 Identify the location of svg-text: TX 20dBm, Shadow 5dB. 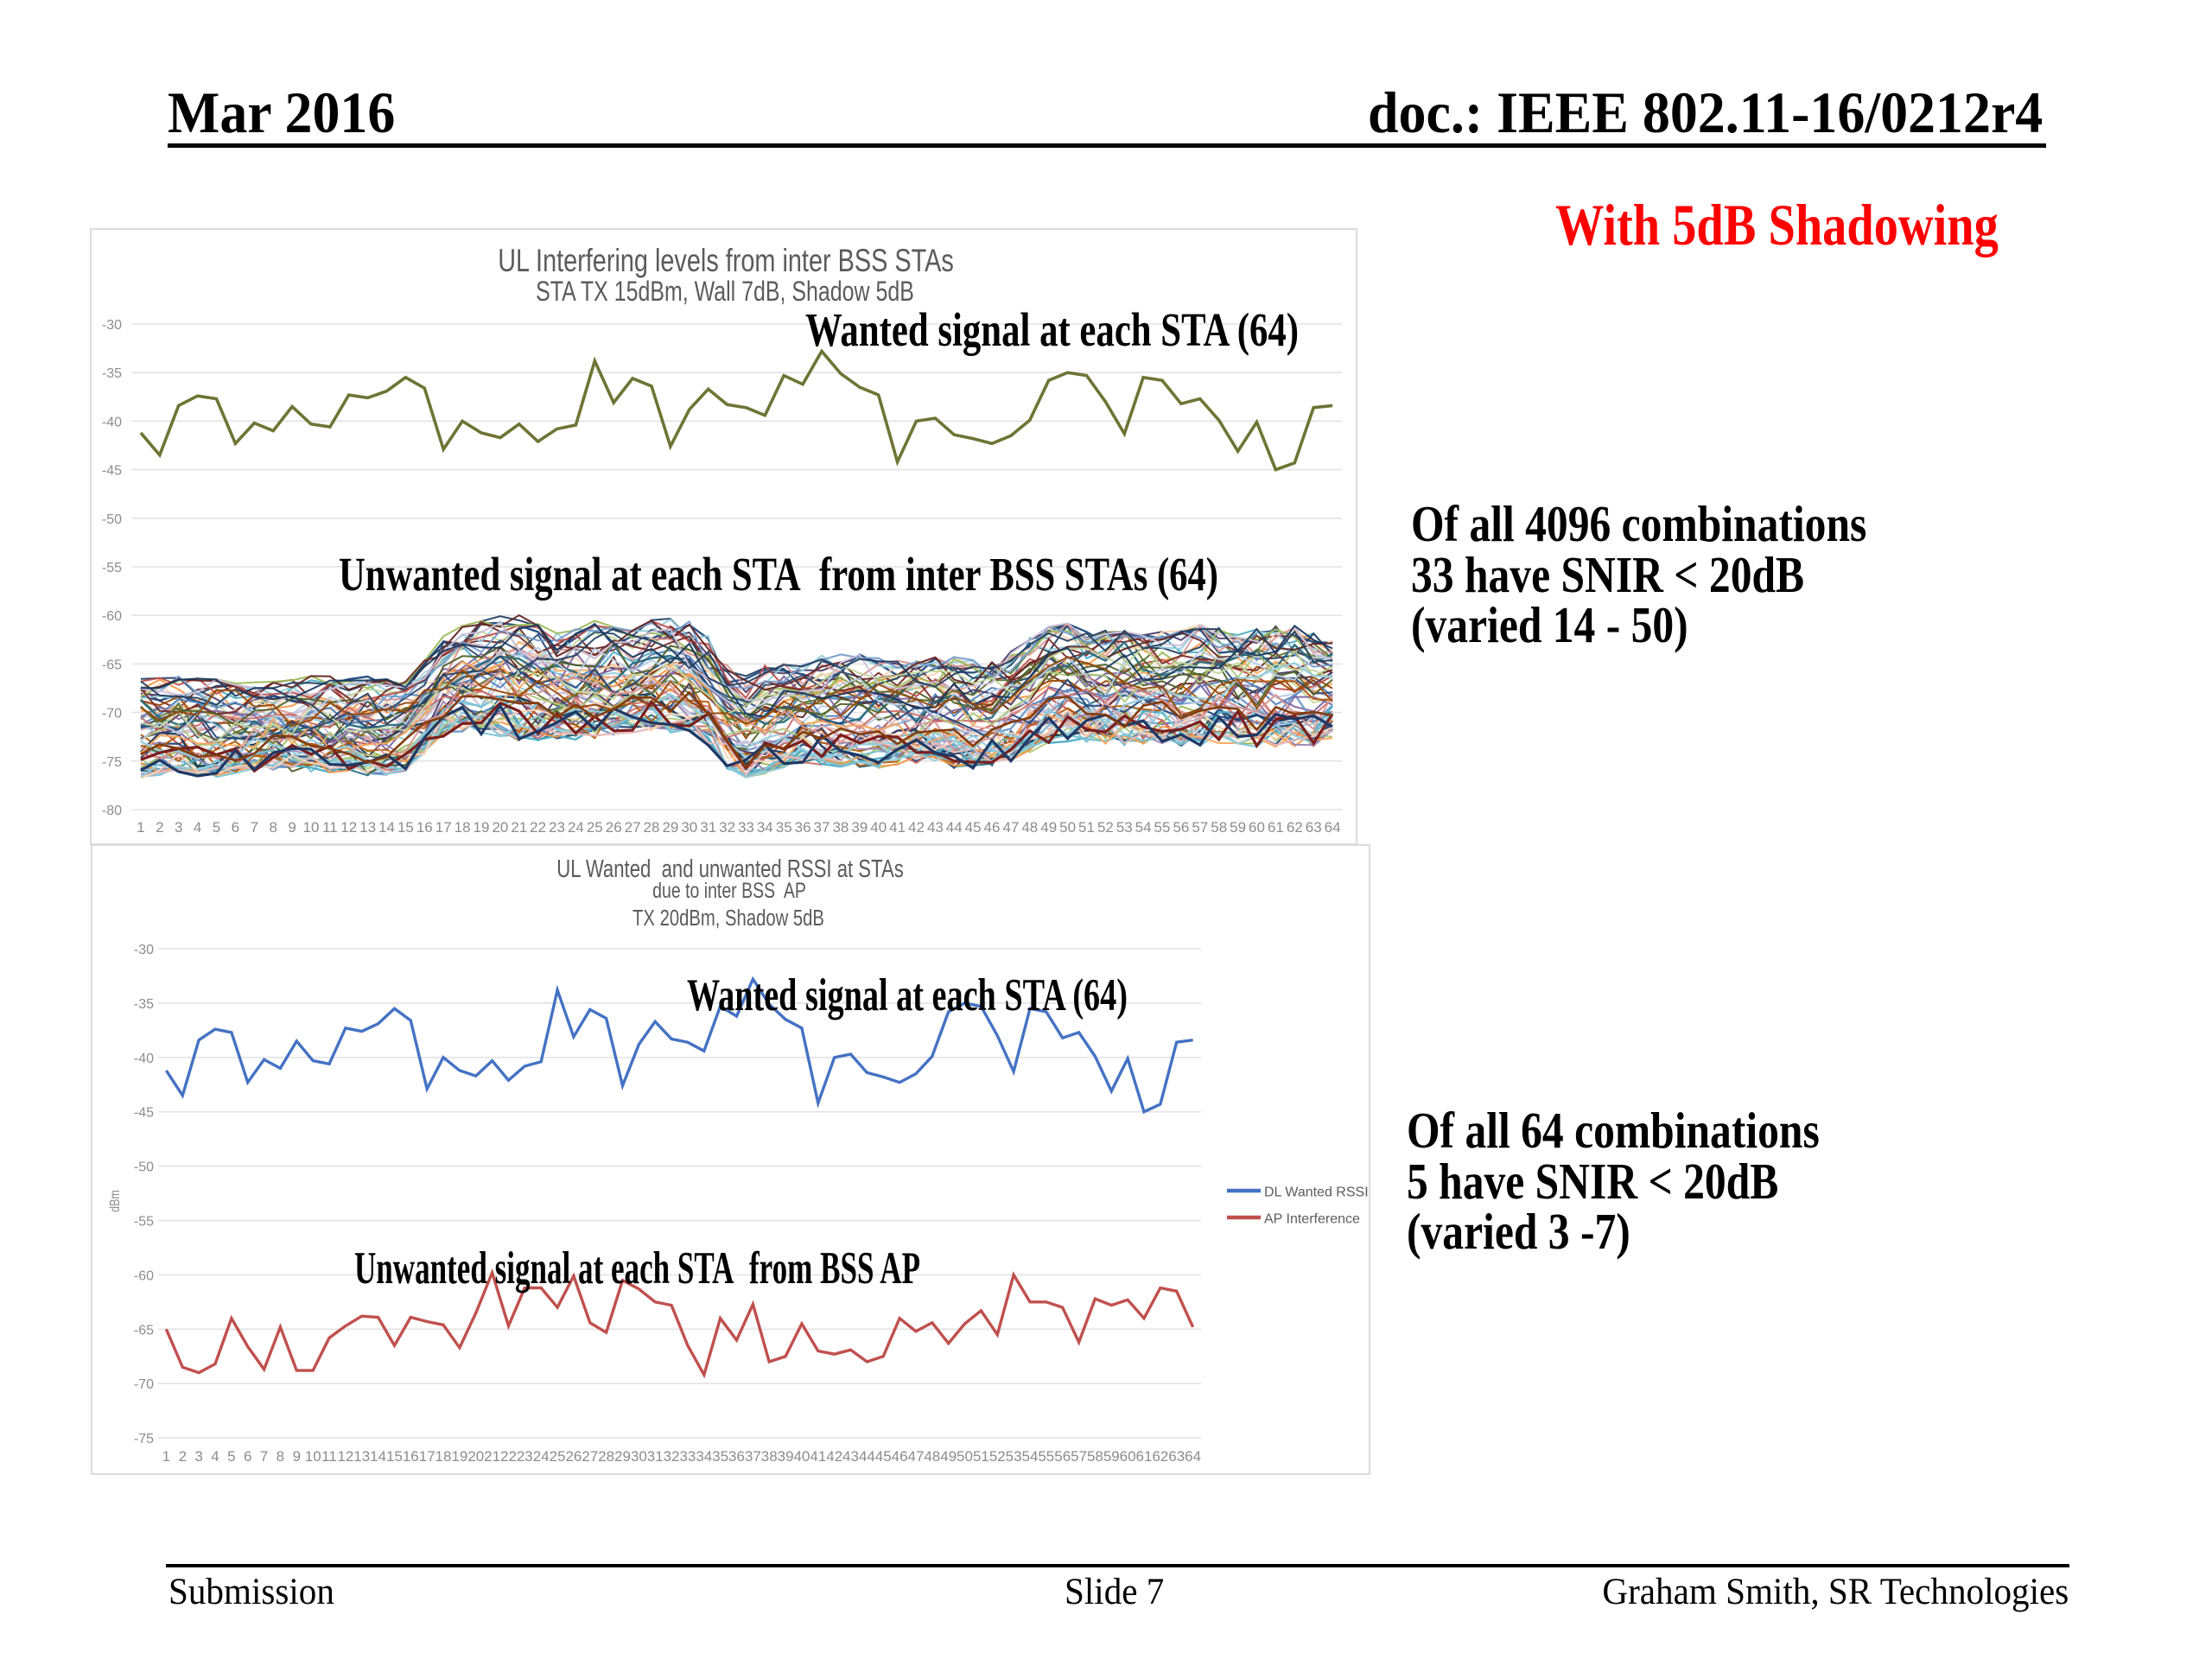
(728, 918).